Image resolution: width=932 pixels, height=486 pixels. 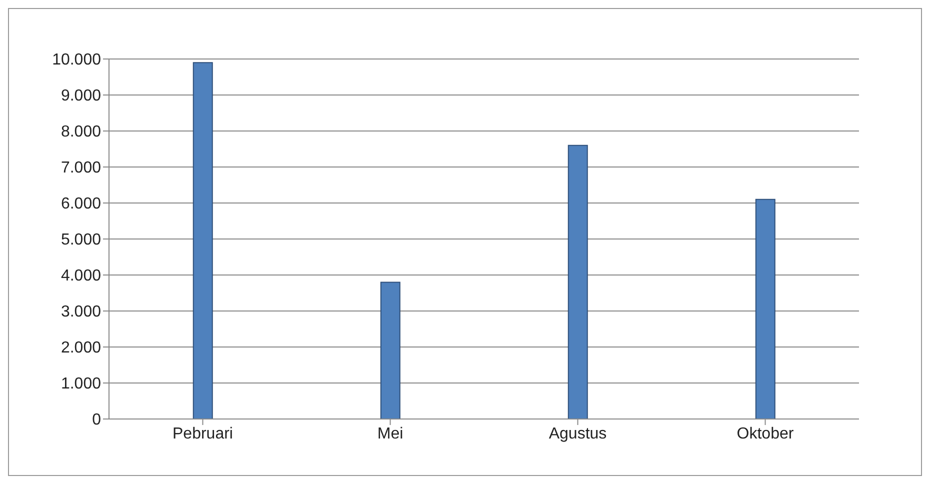 I want to click on y-tick-label: 2.000, so click(x=81, y=348).